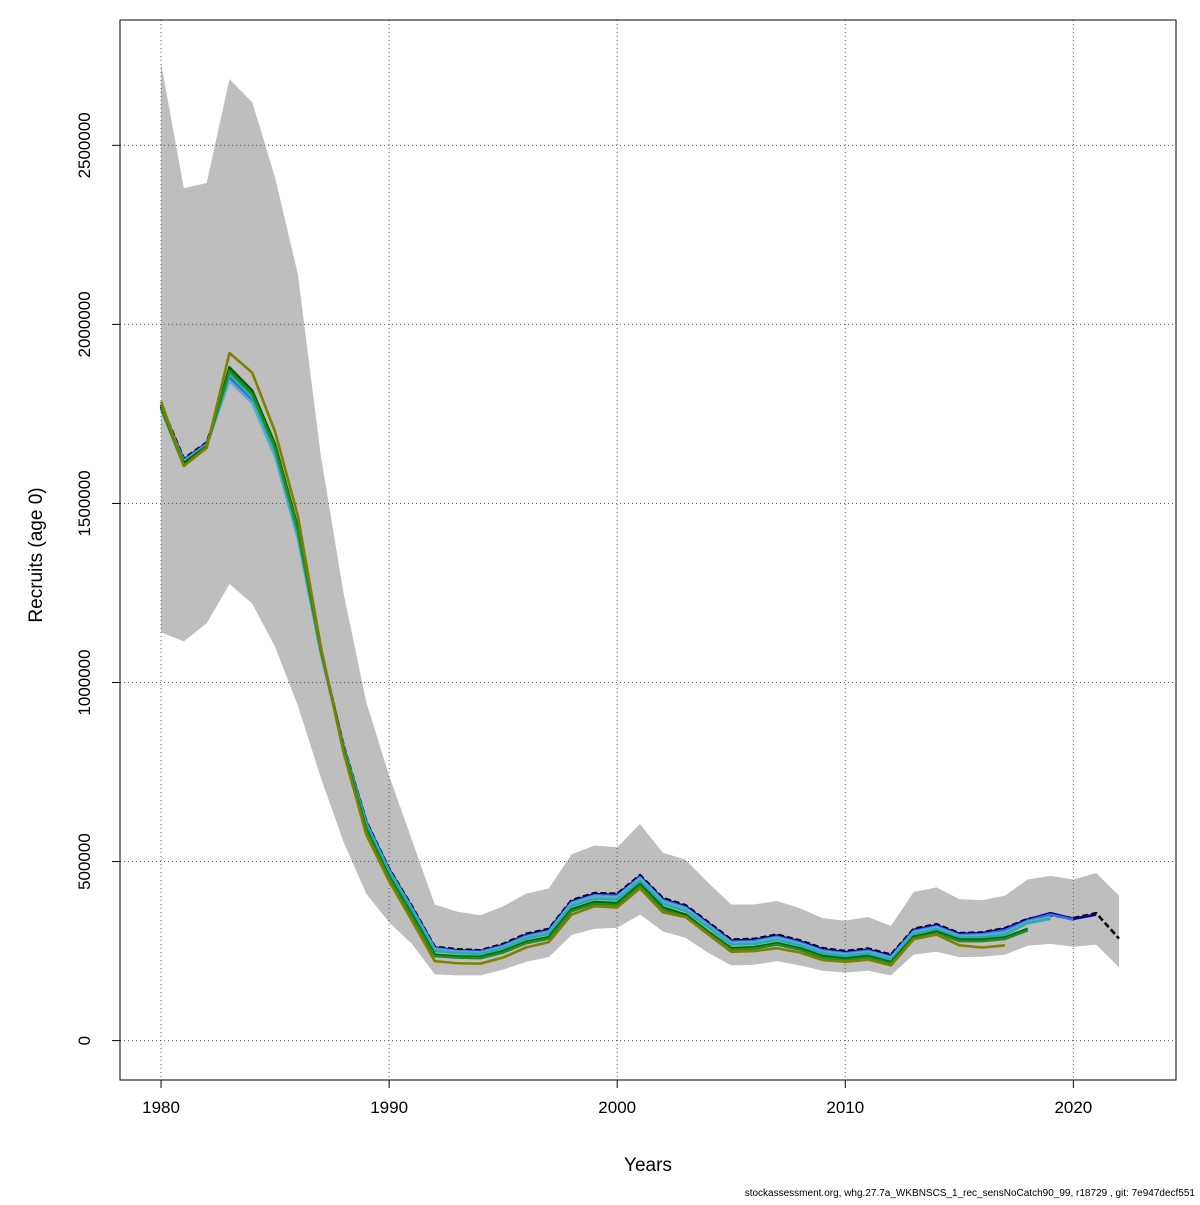  What do you see at coordinates (84, 324) in the screenshot?
I see `y-tick-label: 2000000` at bounding box center [84, 324].